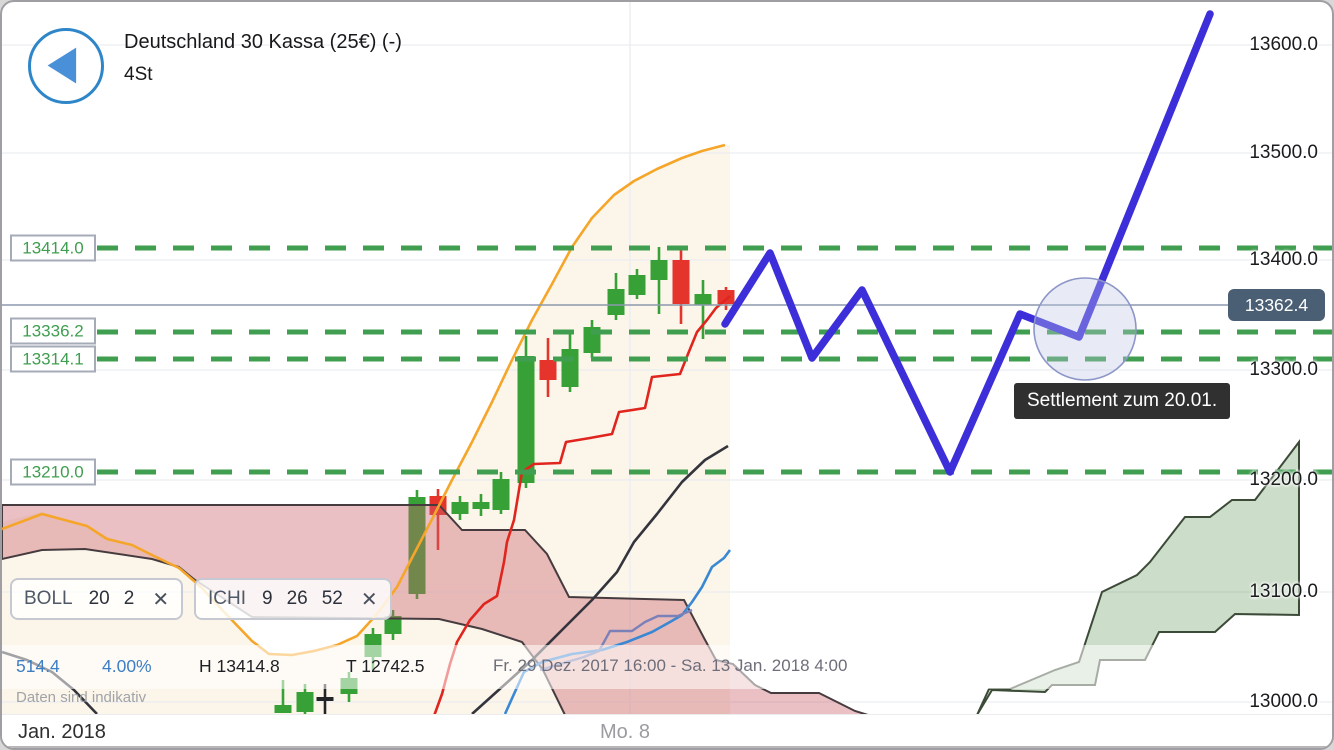 Image resolution: width=1334 pixels, height=750 pixels. What do you see at coordinates (53, 472) in the screenshot?
I see `price-level-box: 13210.0` at bounding box center [53, 472].